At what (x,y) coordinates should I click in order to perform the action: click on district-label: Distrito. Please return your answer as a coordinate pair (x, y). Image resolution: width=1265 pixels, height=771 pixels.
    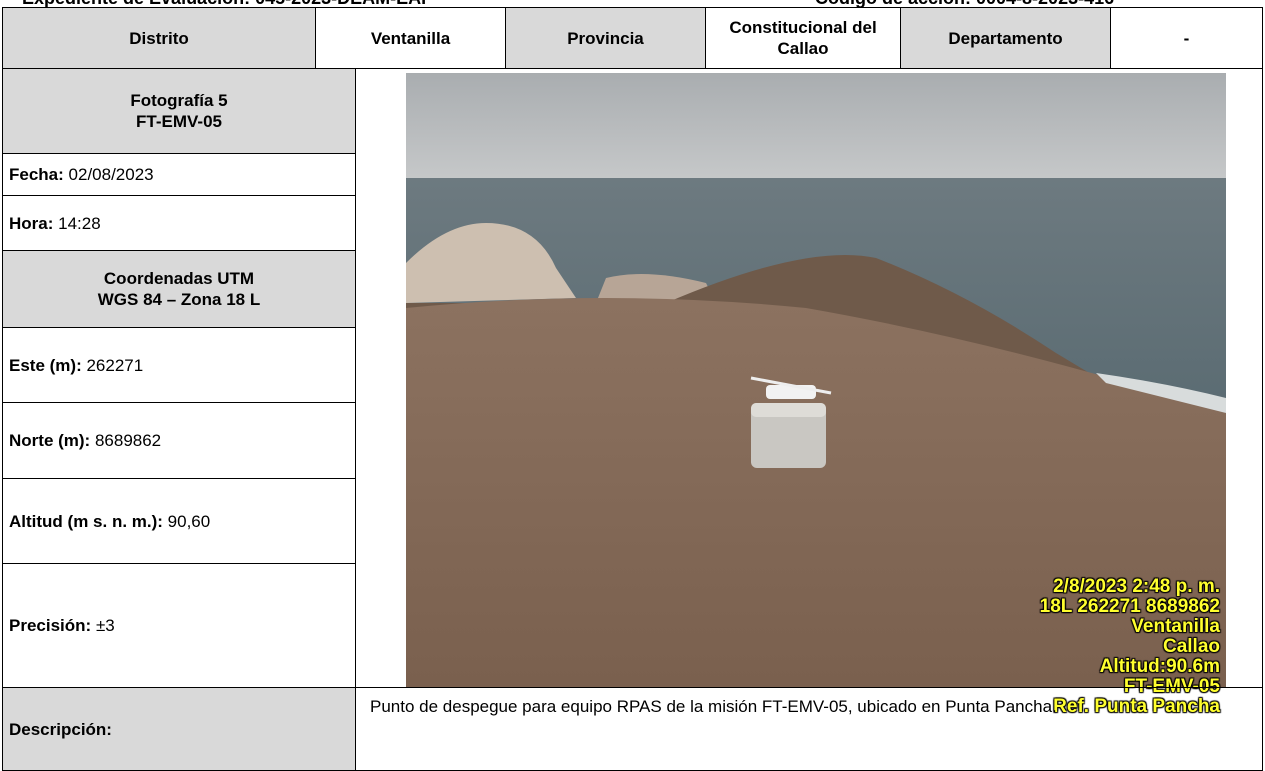
    Looking at the image, I should click on (159, 38).